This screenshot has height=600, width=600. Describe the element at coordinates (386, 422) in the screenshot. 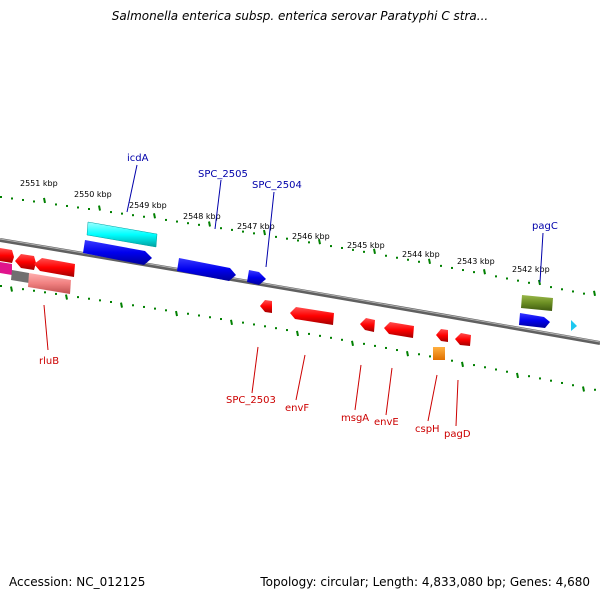

I see `gene-label-envE: envE` at that location.